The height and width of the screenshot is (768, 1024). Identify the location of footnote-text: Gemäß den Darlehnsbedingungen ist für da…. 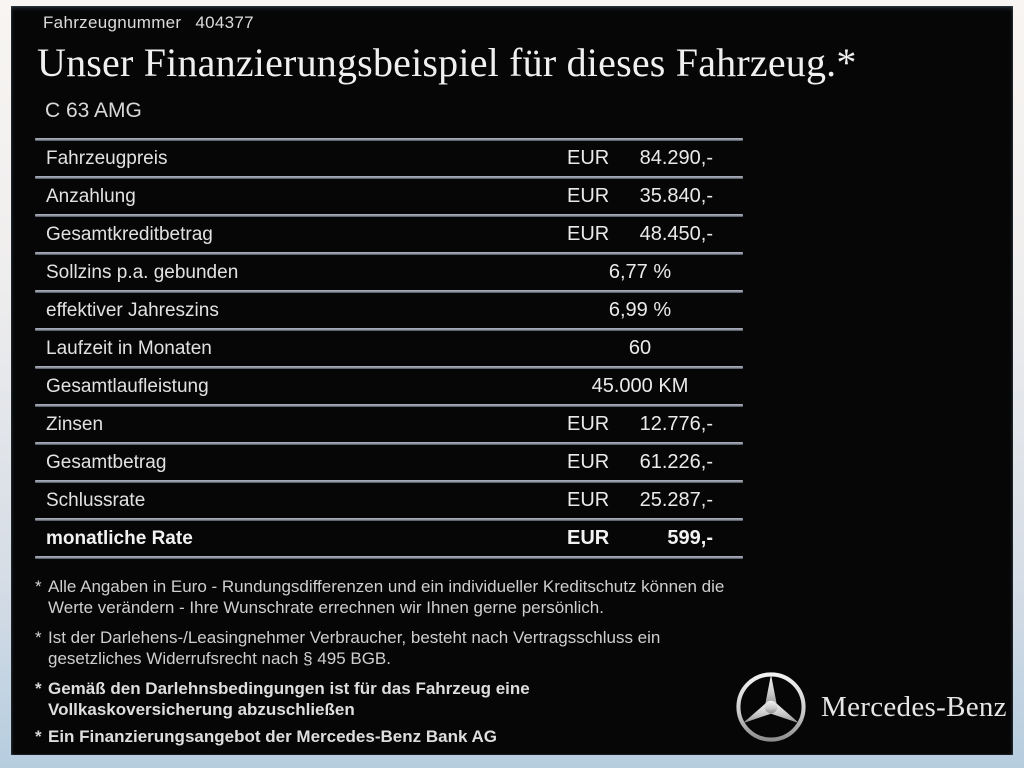
(289, 699).